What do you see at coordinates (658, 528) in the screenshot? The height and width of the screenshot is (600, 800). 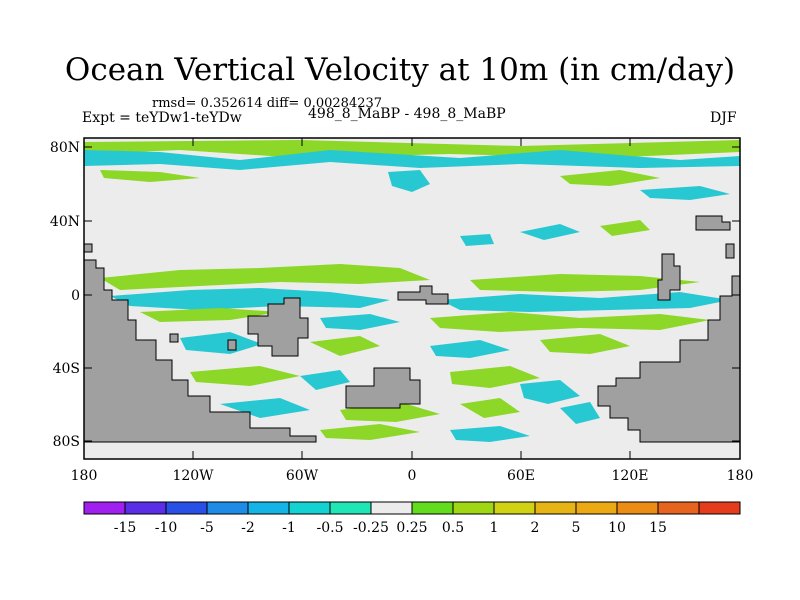 I see `colorbar-label: 15` at bounding box center [658, 528].